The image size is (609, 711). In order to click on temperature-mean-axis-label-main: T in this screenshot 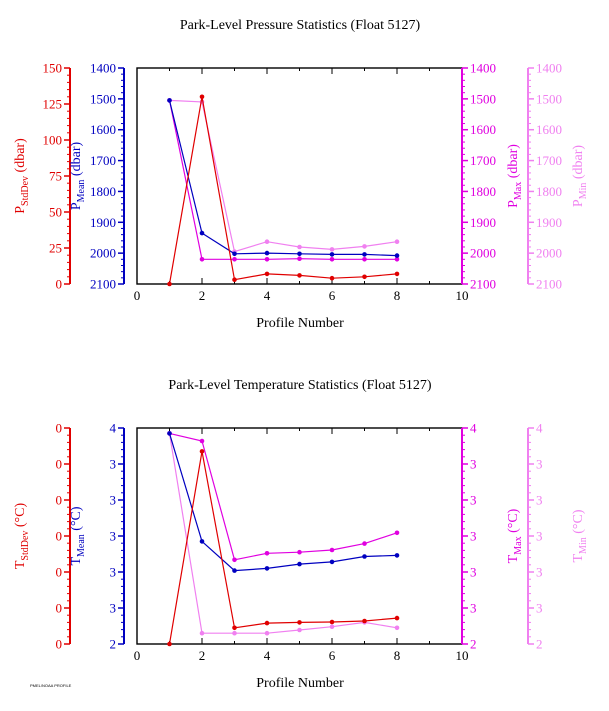, I will do `click(76, 561)`.